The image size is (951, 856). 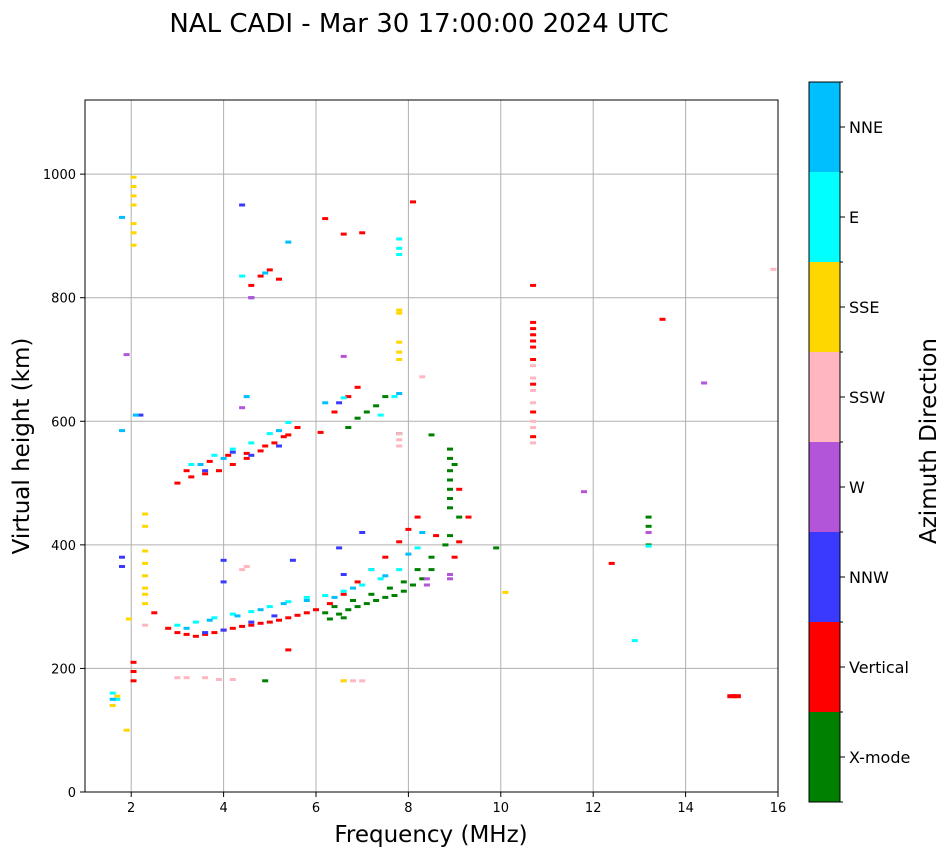 What do you see at coordinates (879, 667) in the screenshot?
I see `colorbar-tick-label: Vertical` at bounding box center [879, 667].